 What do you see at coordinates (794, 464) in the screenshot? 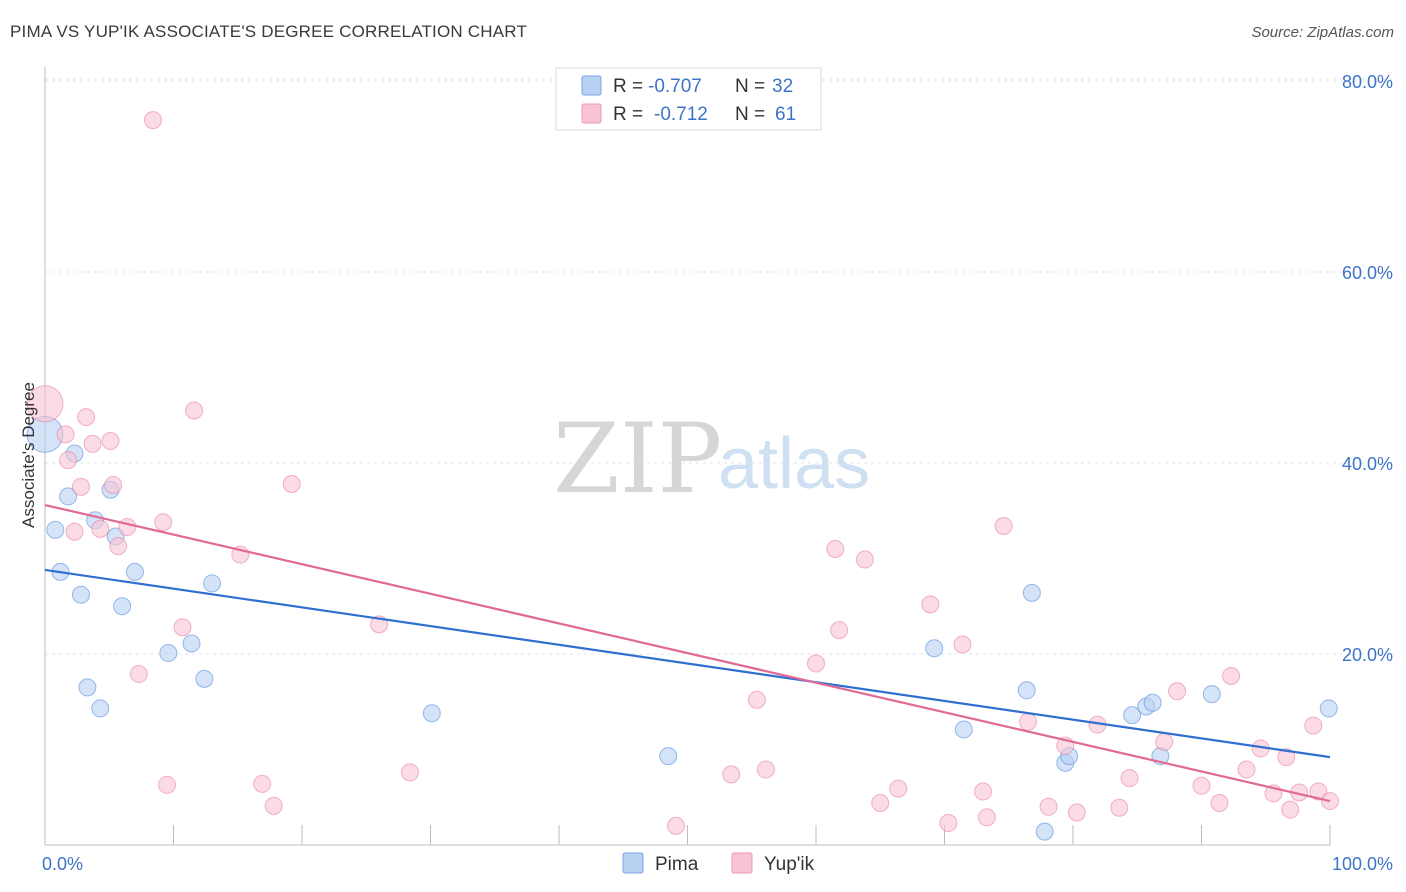
I see `watermark-atlas: atlas` at bounding box center [794, 464].